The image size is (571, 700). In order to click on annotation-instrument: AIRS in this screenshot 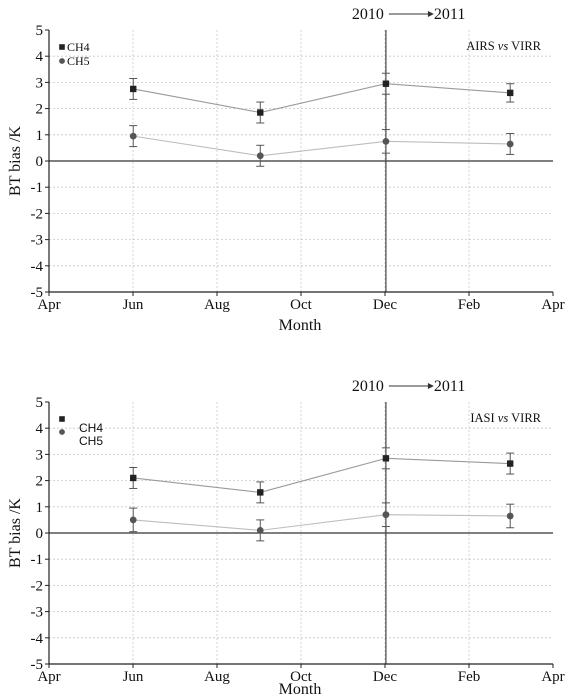, I will do `click(480, 46)`.